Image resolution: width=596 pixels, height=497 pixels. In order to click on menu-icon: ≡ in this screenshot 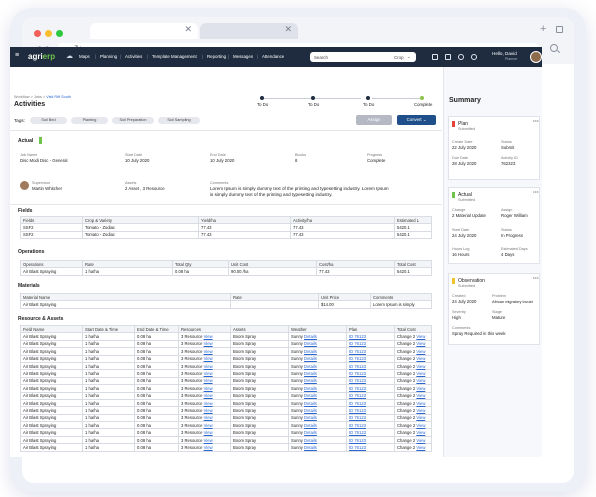, I will do `click(17, 55)`.